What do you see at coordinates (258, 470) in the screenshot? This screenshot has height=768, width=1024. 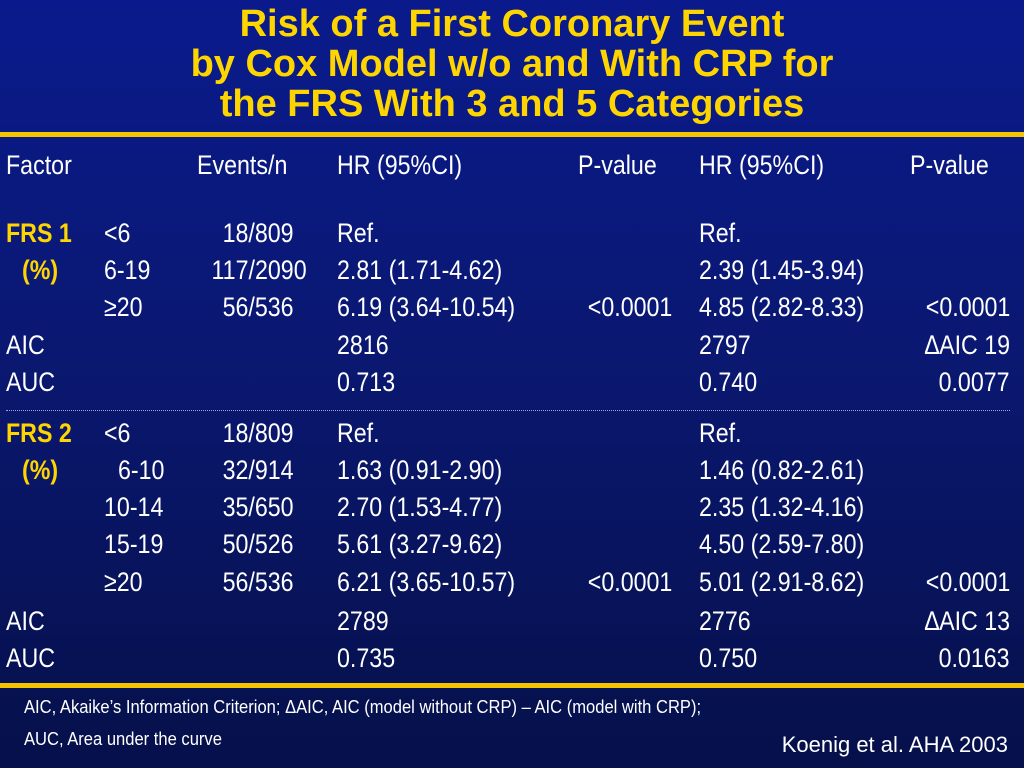 I see `events: 32/914` at bounding box center [258, 470].